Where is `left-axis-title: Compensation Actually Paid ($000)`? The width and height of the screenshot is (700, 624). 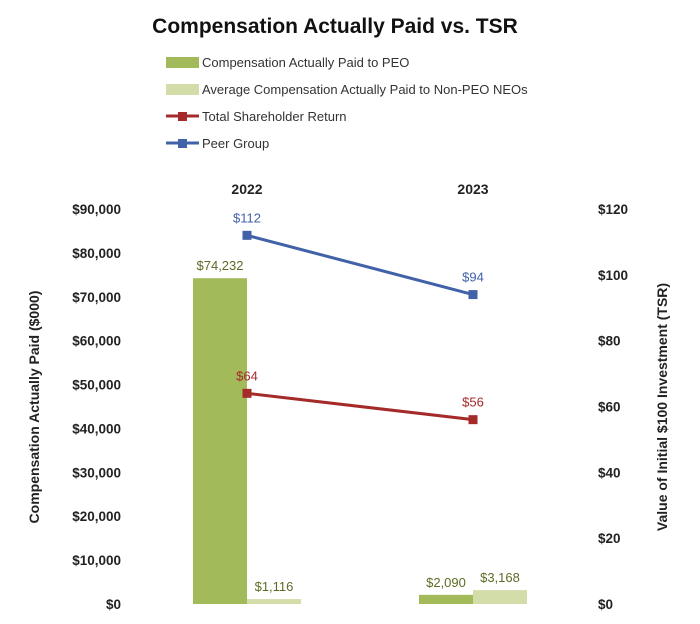 left-axis-title: Compensation Actually Paid ($000) is located at coordinates (34, 407).